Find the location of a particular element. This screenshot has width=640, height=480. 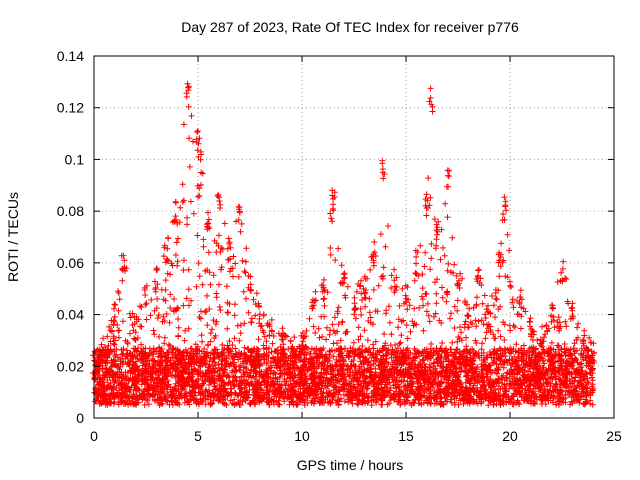

y-tick-label: 0.08 is located at coordinates (70, 211).